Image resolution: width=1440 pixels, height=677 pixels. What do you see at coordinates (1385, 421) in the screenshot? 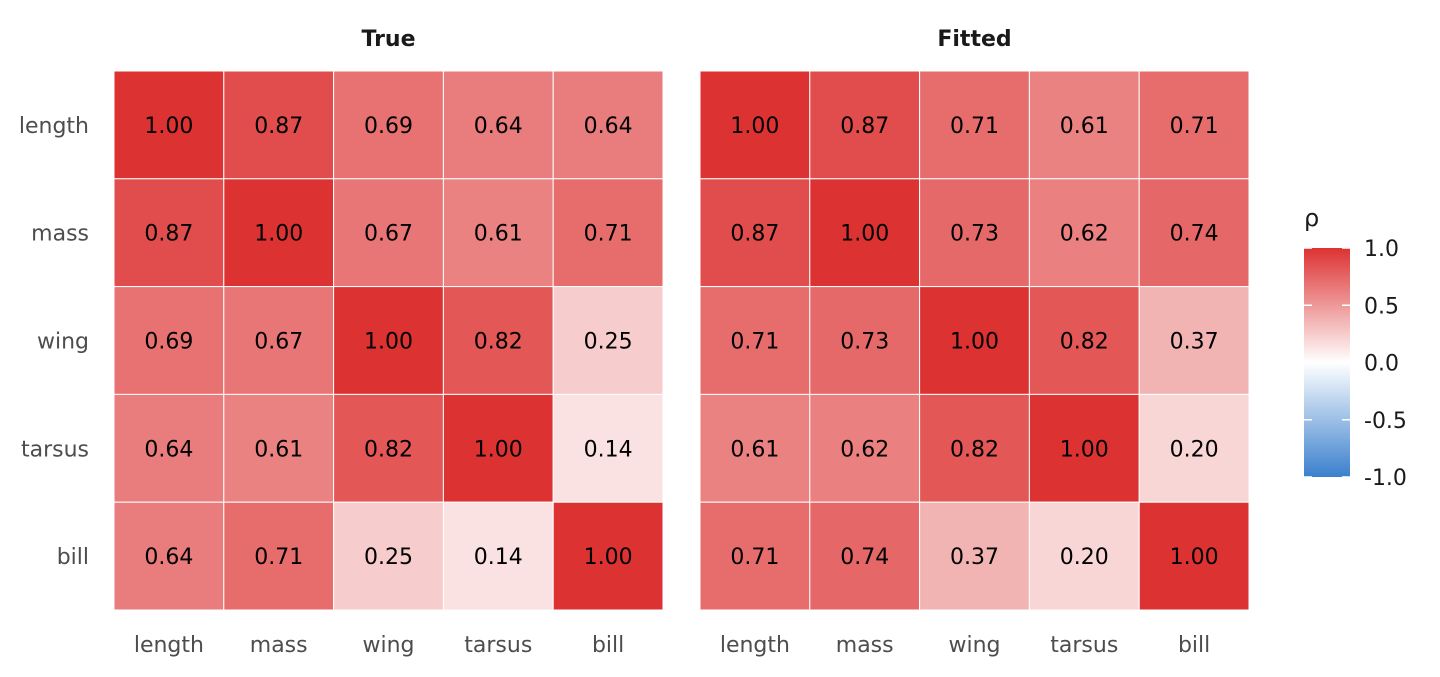
I see `legend-tick-label: -0.5` at bounding box center [1385, 421].